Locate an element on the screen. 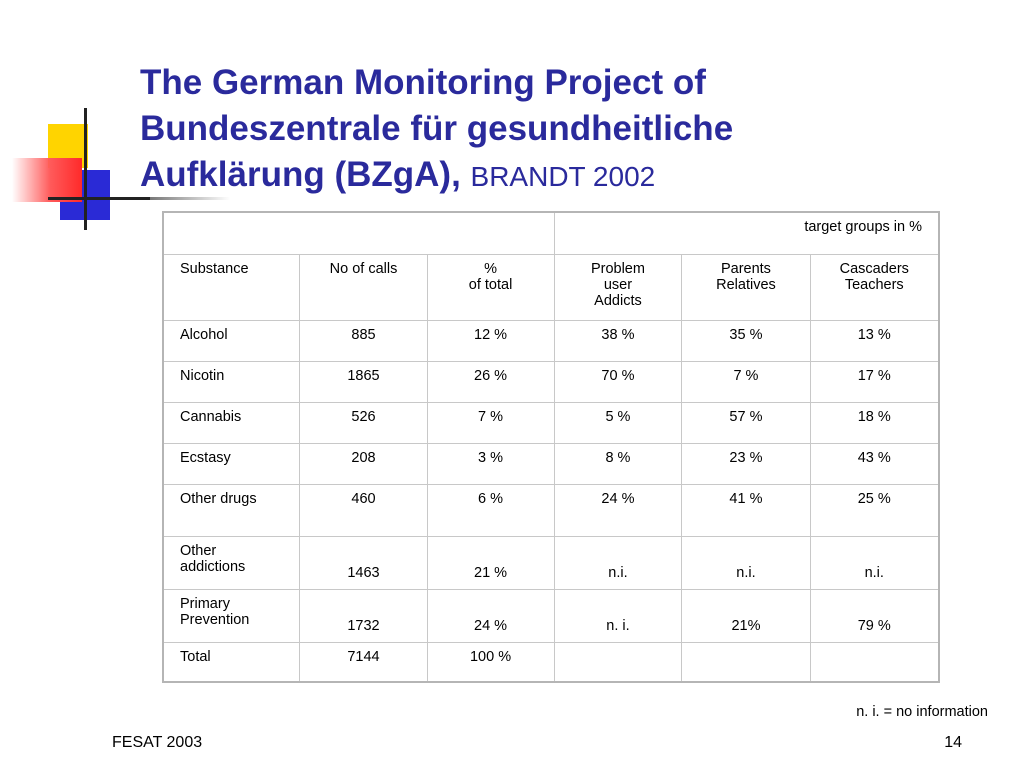 Image resolution: width=1024 pixels, height=768 pixels. cell-parents: 7 % is located at coordinates (746, 381).